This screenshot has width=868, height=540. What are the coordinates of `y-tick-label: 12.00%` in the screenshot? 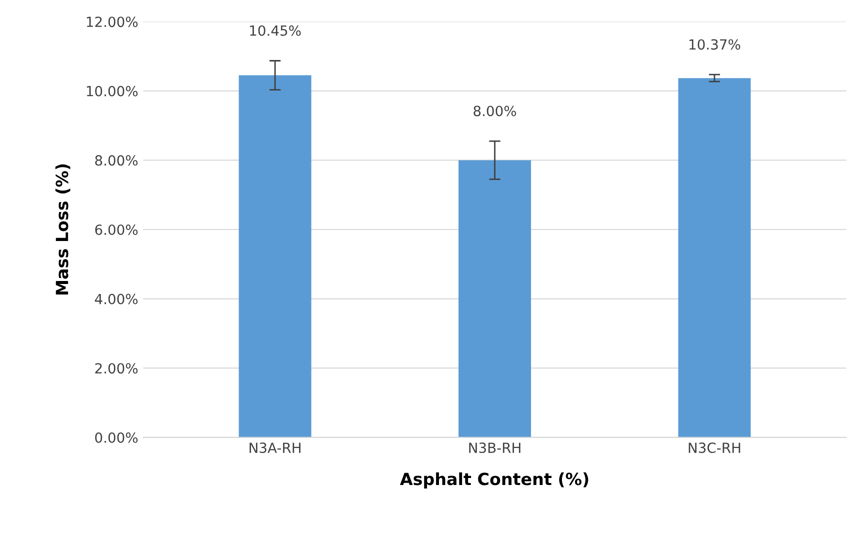 It's located at (112, 22).